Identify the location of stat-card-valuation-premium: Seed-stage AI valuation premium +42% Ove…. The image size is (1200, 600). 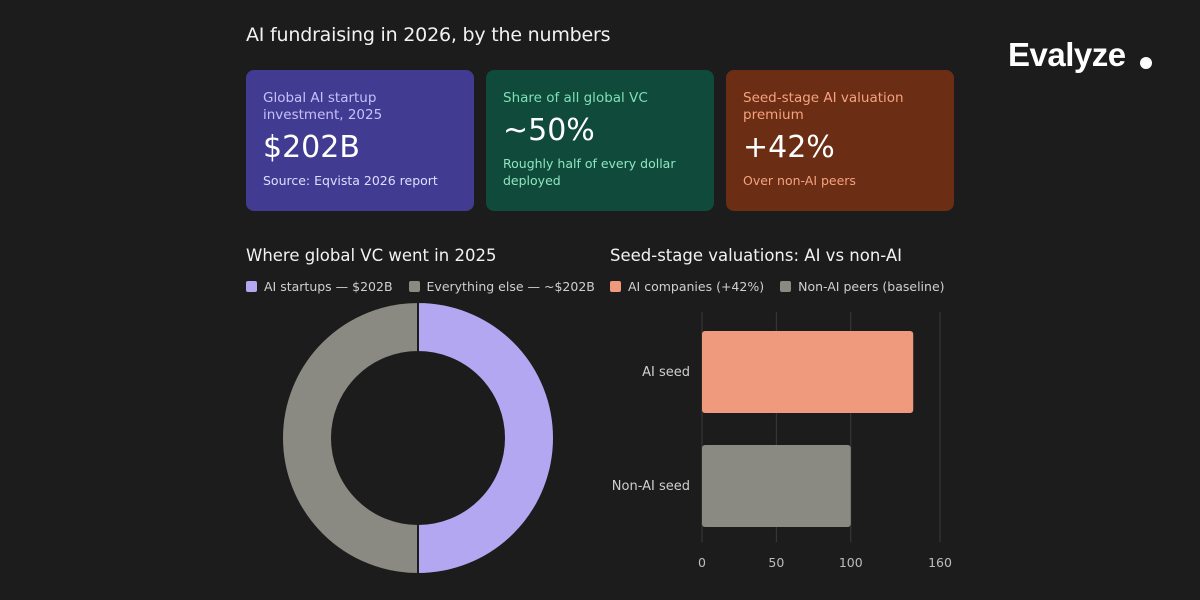
(840, 140).